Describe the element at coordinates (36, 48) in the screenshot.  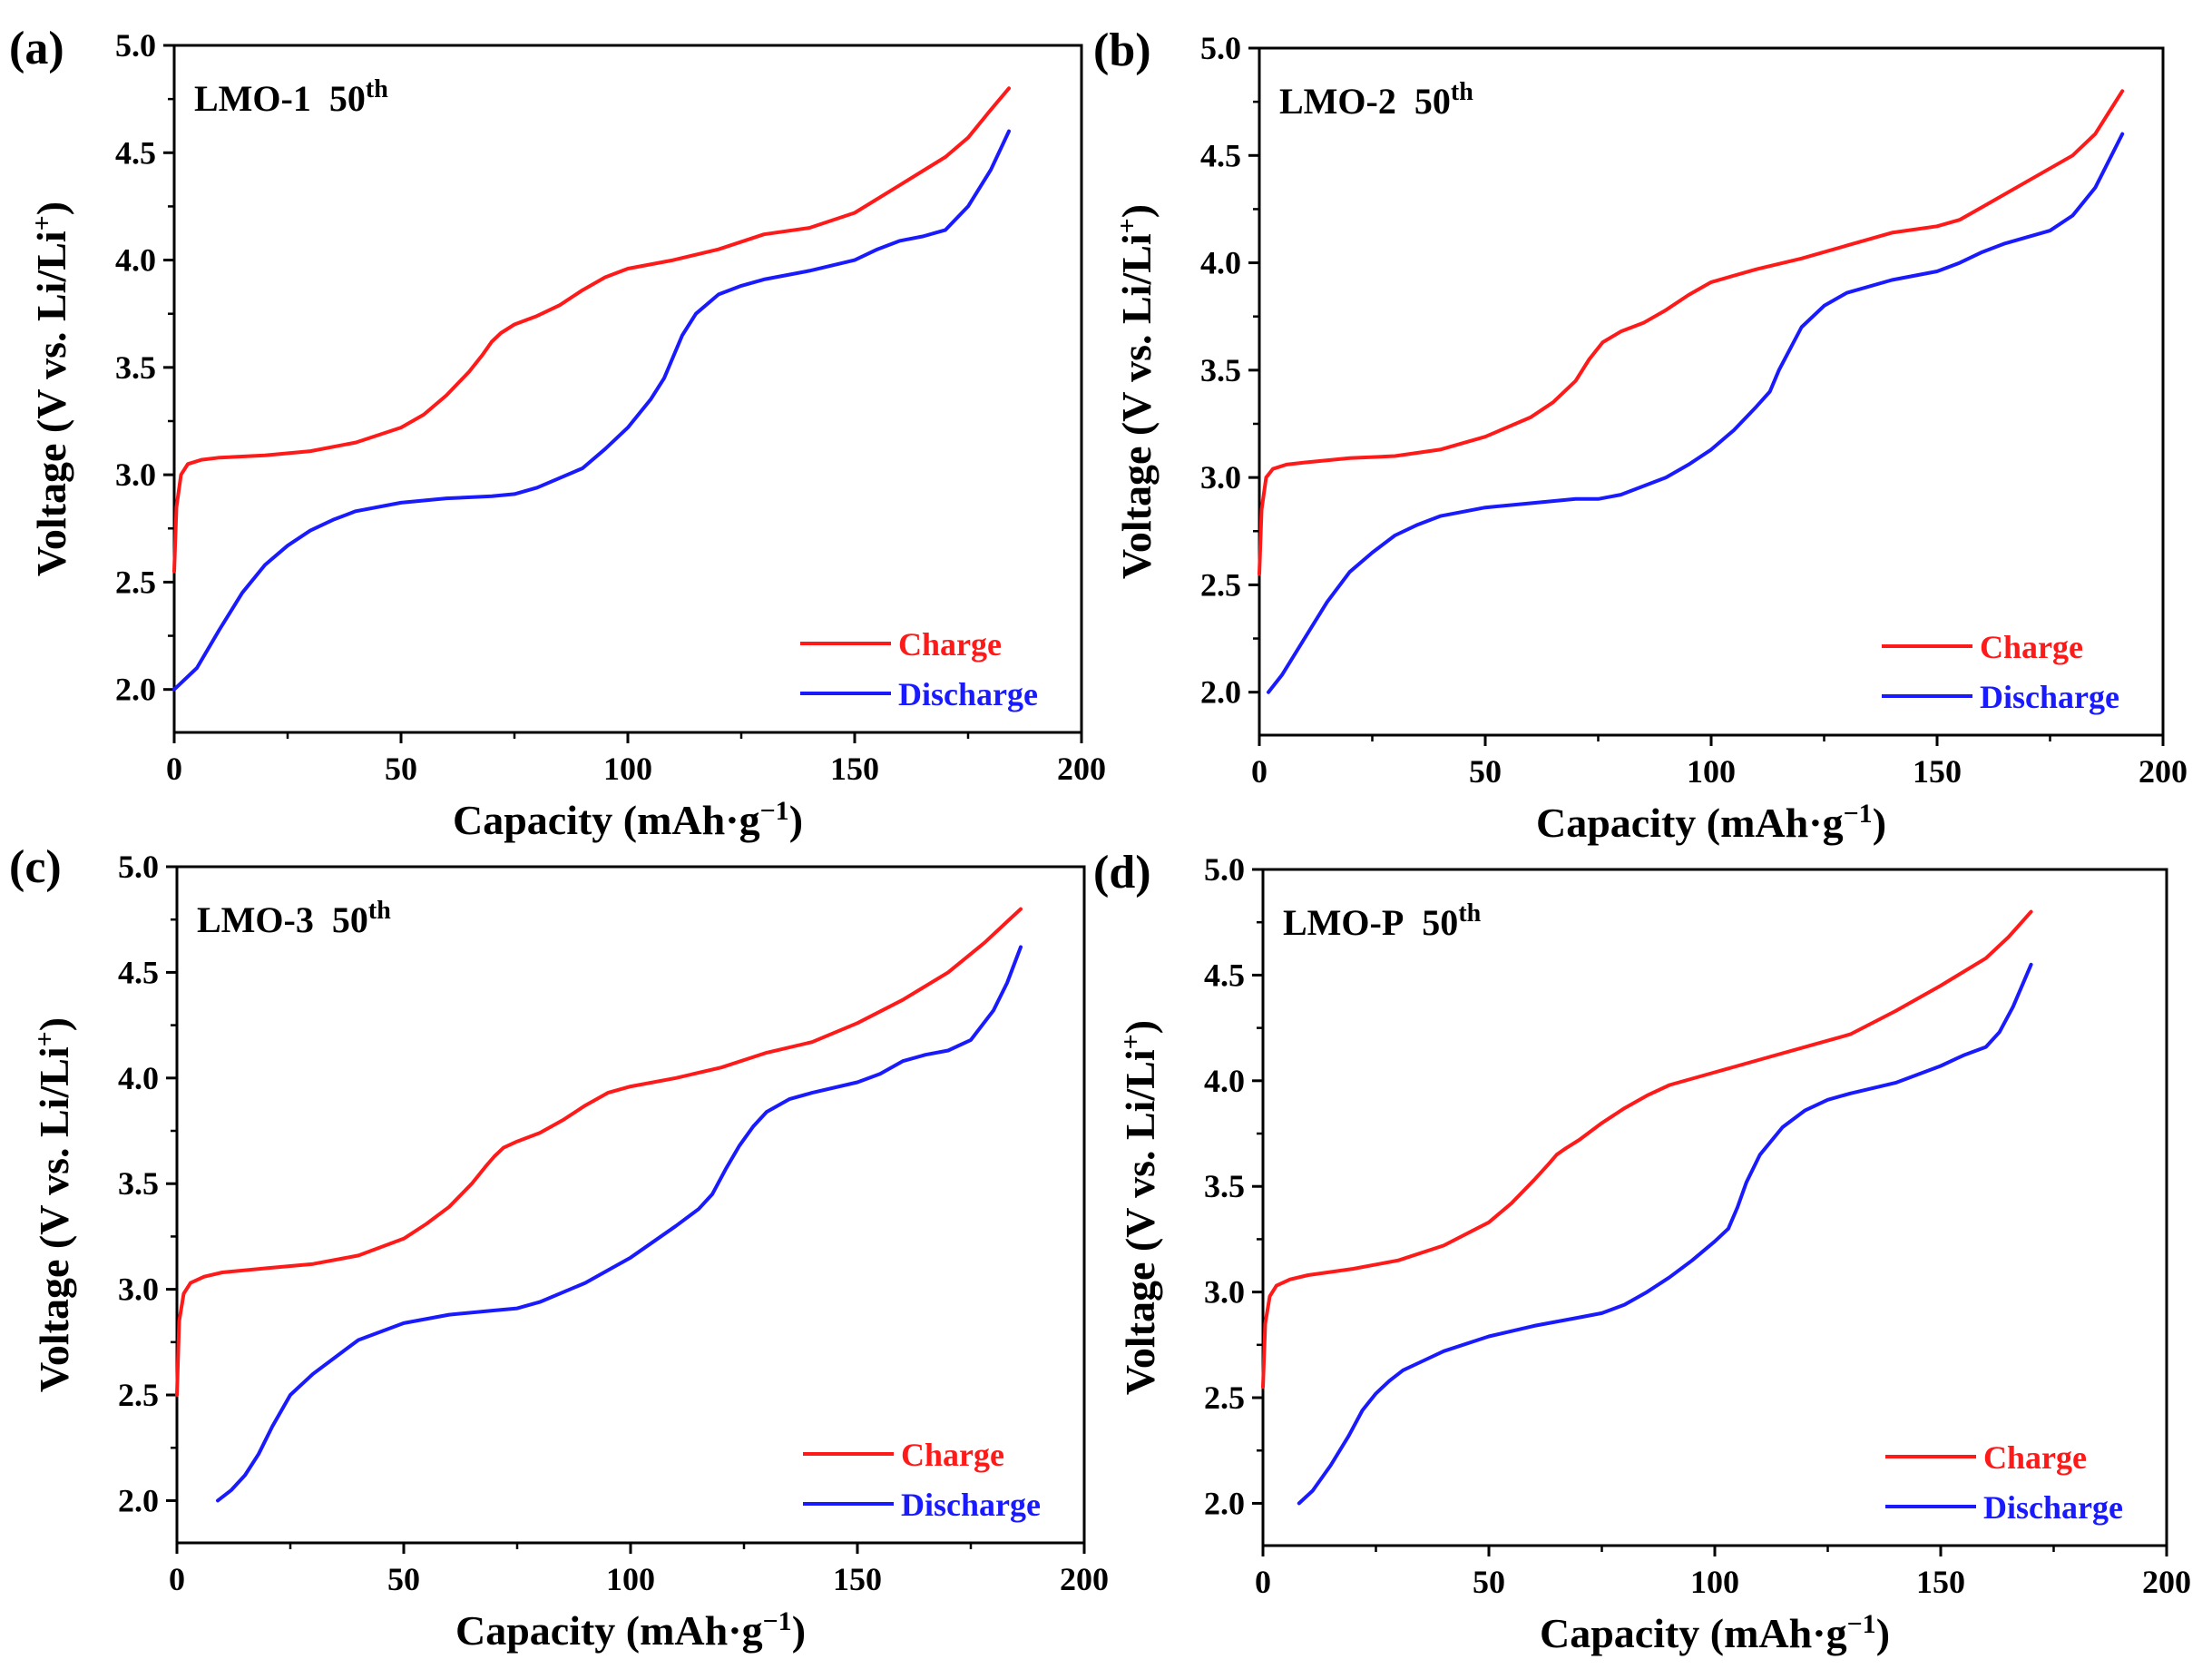
I see `panel-label: (a)` at that location.